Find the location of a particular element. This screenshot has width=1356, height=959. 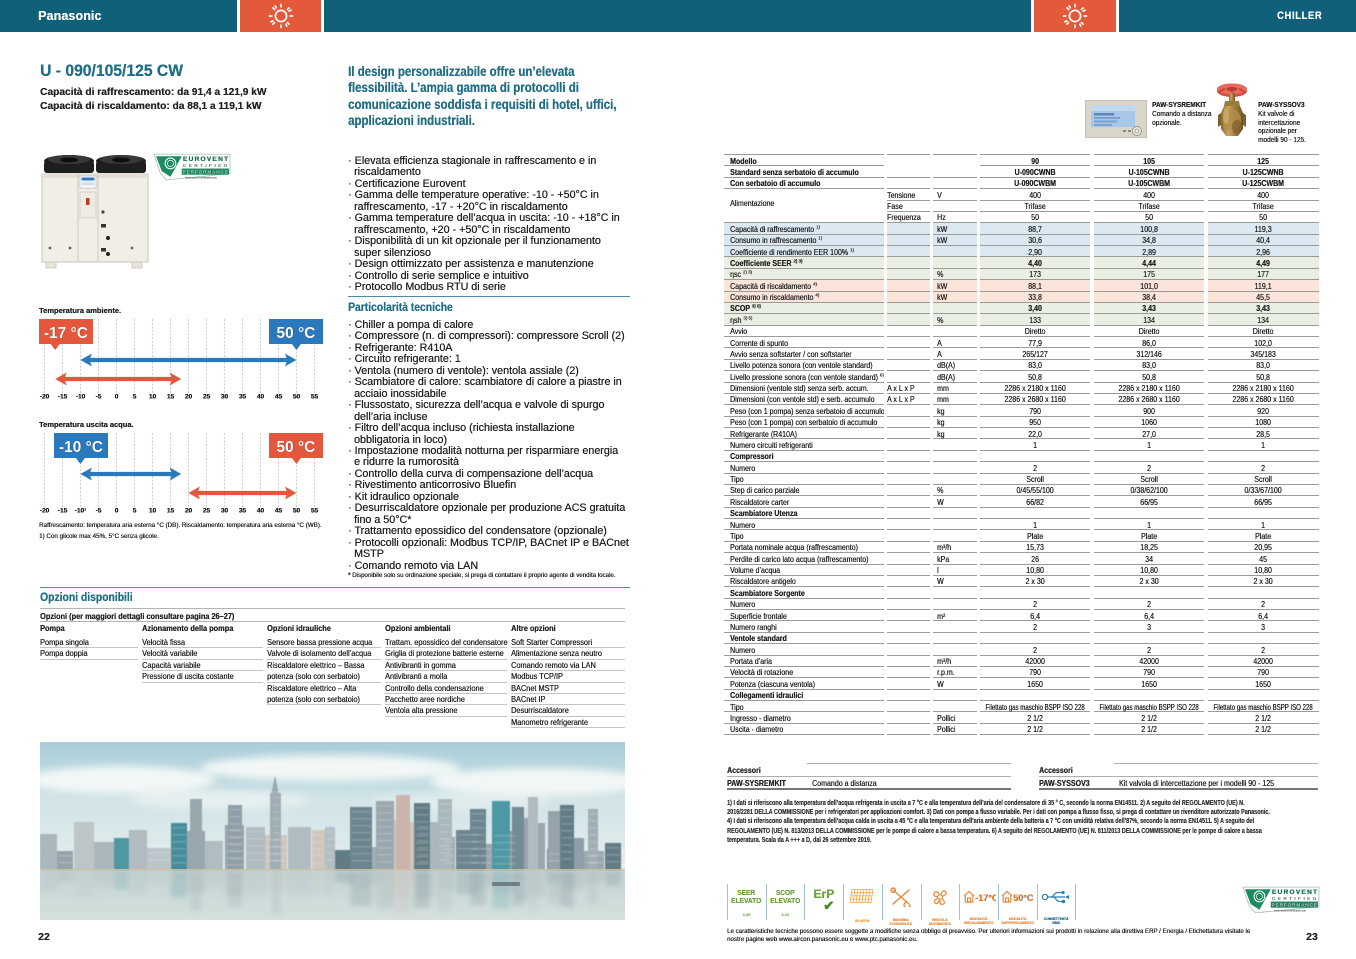

svg-text: -17°C is located at coordinates (985, 898).